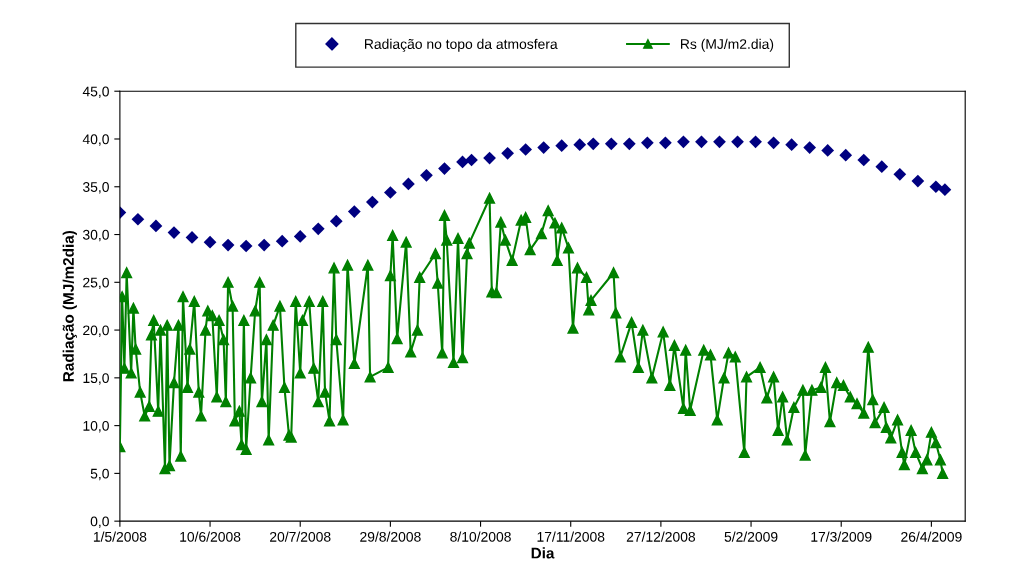 This screenshot has width=1016, height=581. I want to click on y-tick-label: 40,0, so click(95, 140).